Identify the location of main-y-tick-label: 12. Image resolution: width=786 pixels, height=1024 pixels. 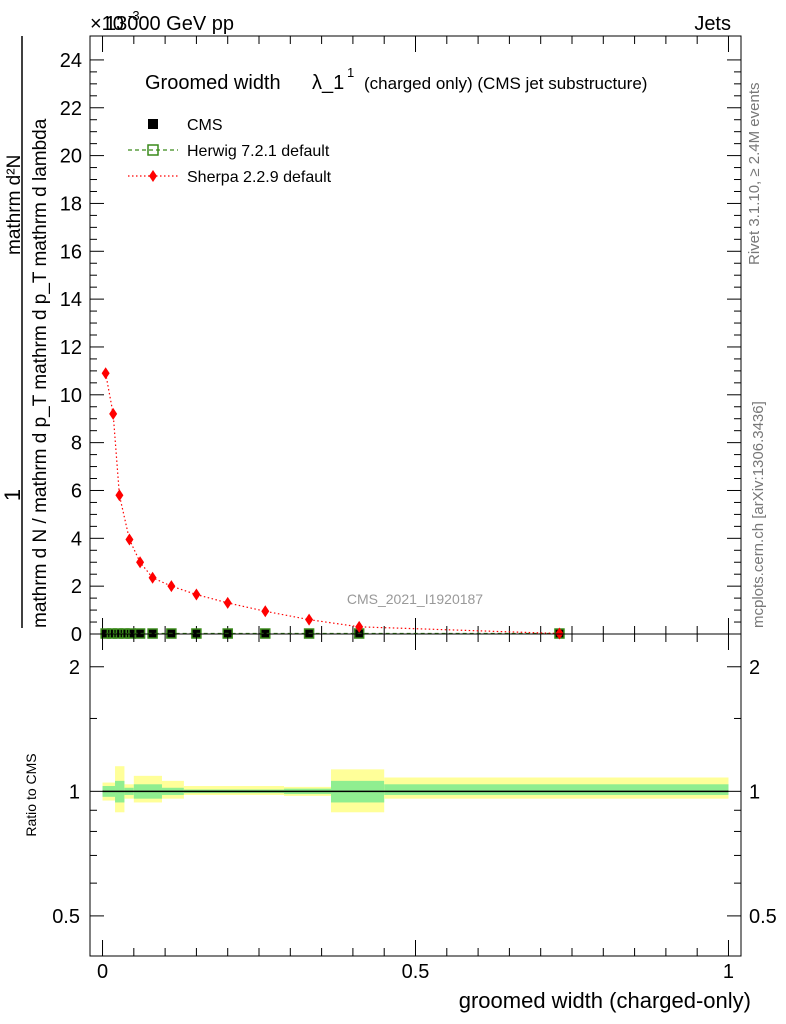
(71, 348).